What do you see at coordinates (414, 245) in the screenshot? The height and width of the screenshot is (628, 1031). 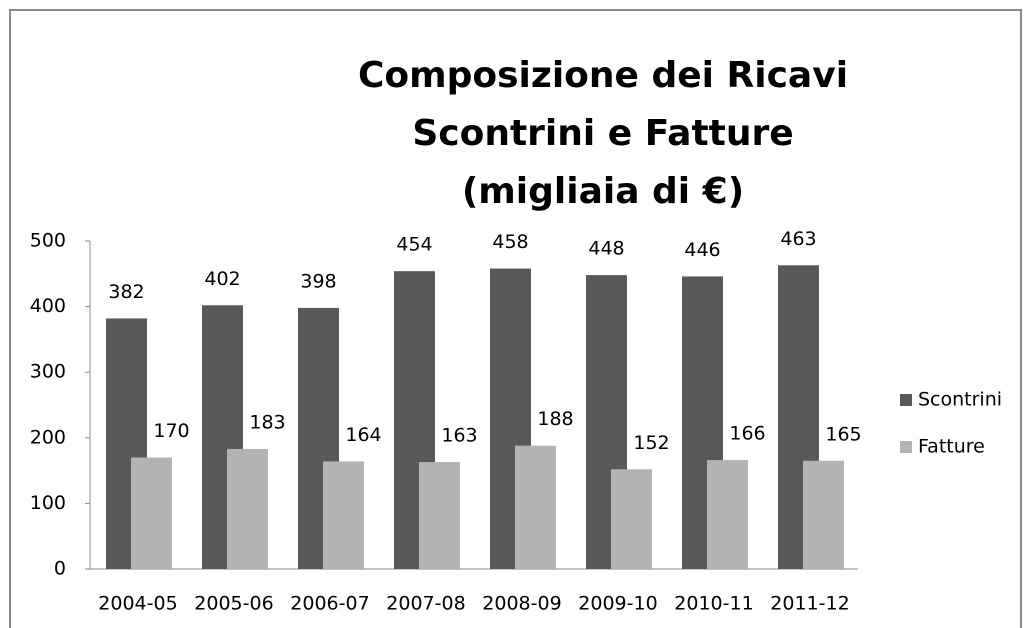 I see `data-label: 454` at bounding box center [414, 245].